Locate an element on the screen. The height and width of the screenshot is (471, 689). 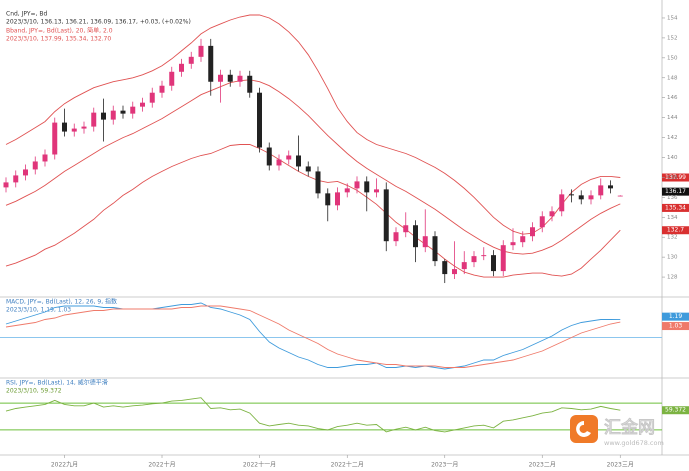
y-tick-label: 148 is located at coordinates (672, 78).